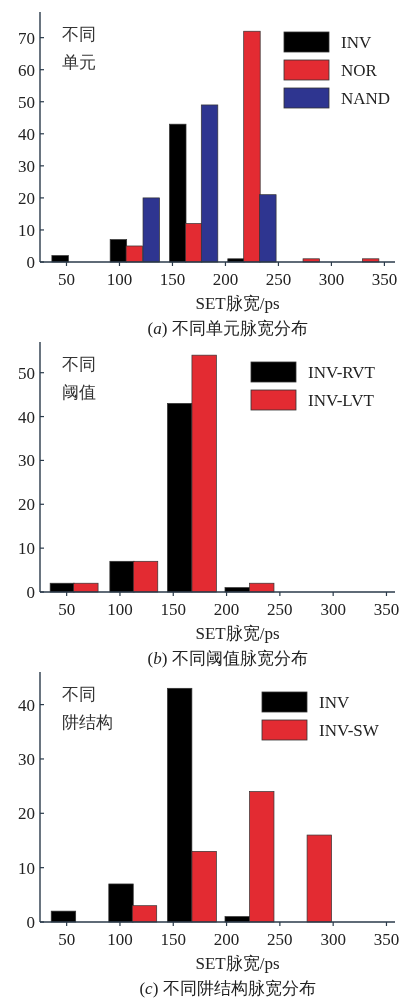  I want to click on text: (c) 不同阱结构脉宽分布, so click(227, 988).